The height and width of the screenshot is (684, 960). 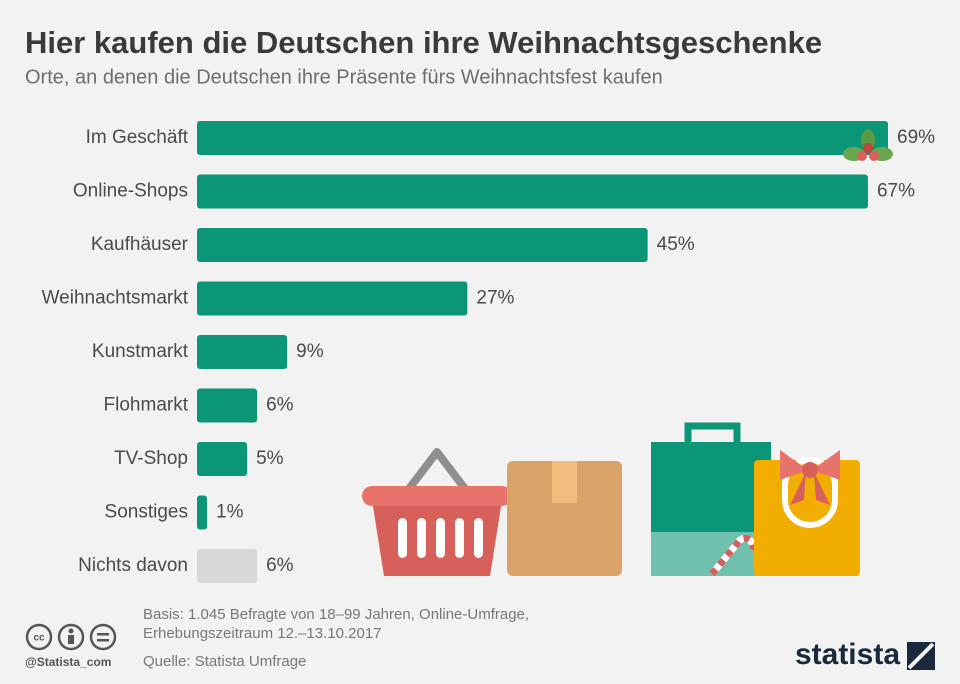 What do you see at coordinates (262, 633) in the screenshot?
I see `note: Erhebungszeitraum 12.–13.10.2017` at bounding box center [262, 633].